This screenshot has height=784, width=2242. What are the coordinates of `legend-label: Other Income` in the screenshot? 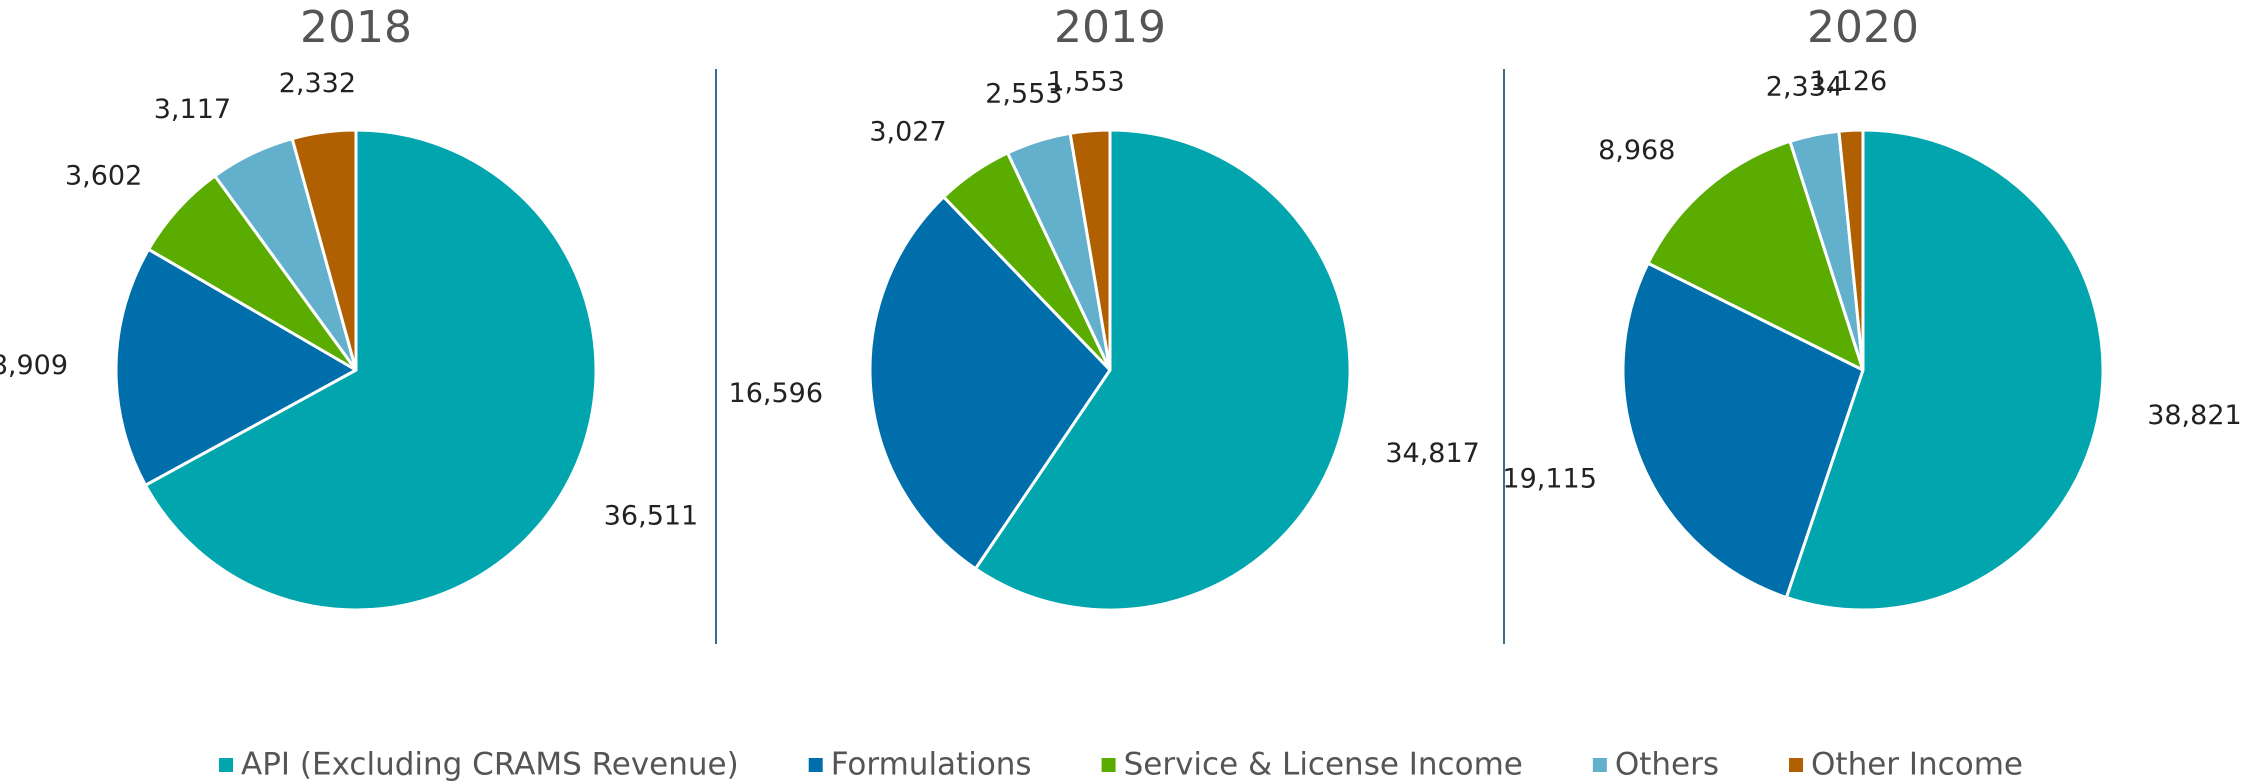 It's located at (1917, 765).